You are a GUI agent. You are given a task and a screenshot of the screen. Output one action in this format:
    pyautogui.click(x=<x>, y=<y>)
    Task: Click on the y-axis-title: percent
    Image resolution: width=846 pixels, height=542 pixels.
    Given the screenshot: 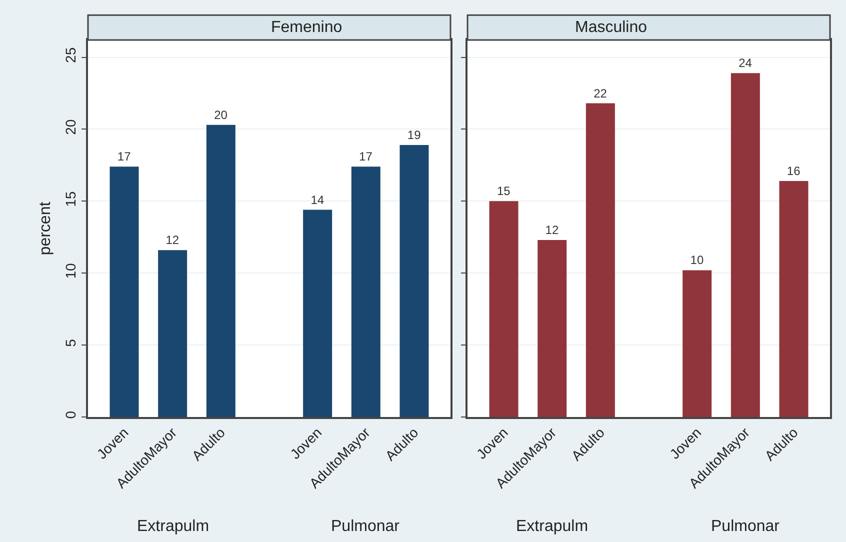 What is the action you would take?
    pyautogui.click(x=45, y=228)
    